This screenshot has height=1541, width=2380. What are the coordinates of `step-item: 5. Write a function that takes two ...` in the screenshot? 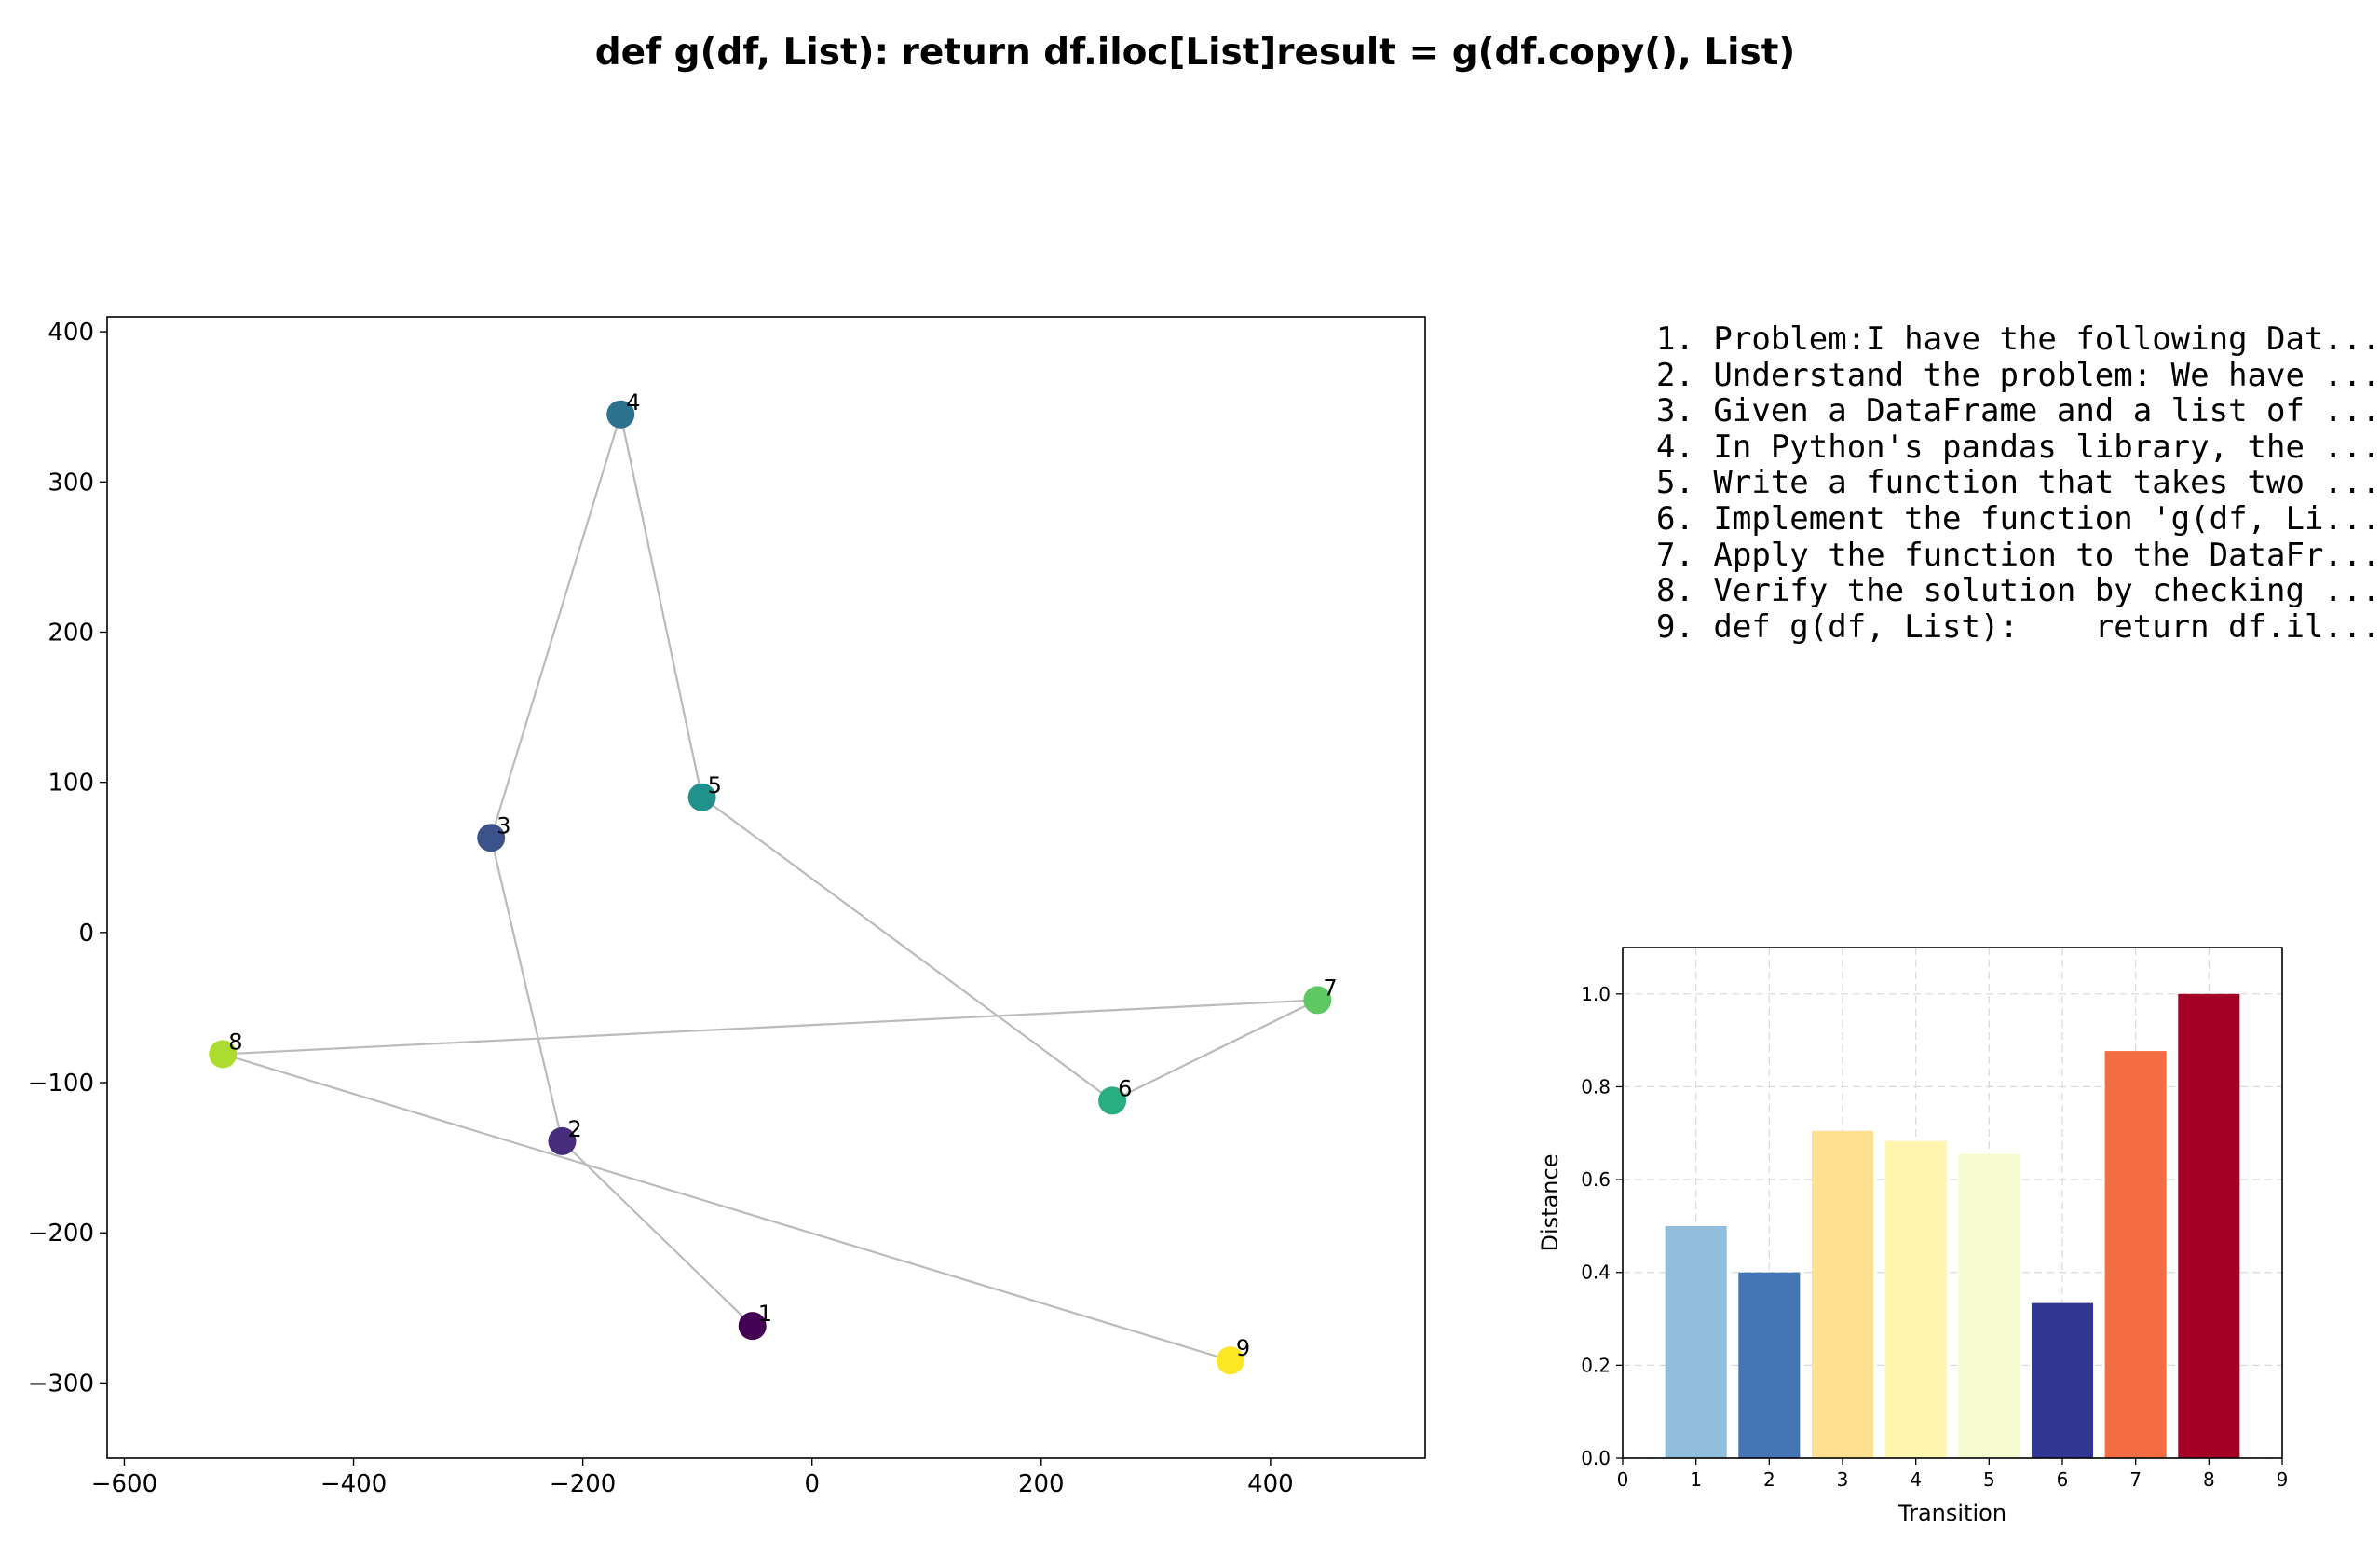 It's located at (2018, 483).